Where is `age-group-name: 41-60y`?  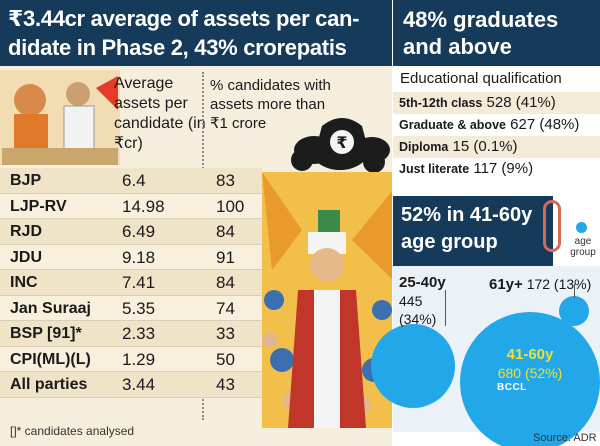
age-group-name: 41-60y is located at coordinates (530, 354).